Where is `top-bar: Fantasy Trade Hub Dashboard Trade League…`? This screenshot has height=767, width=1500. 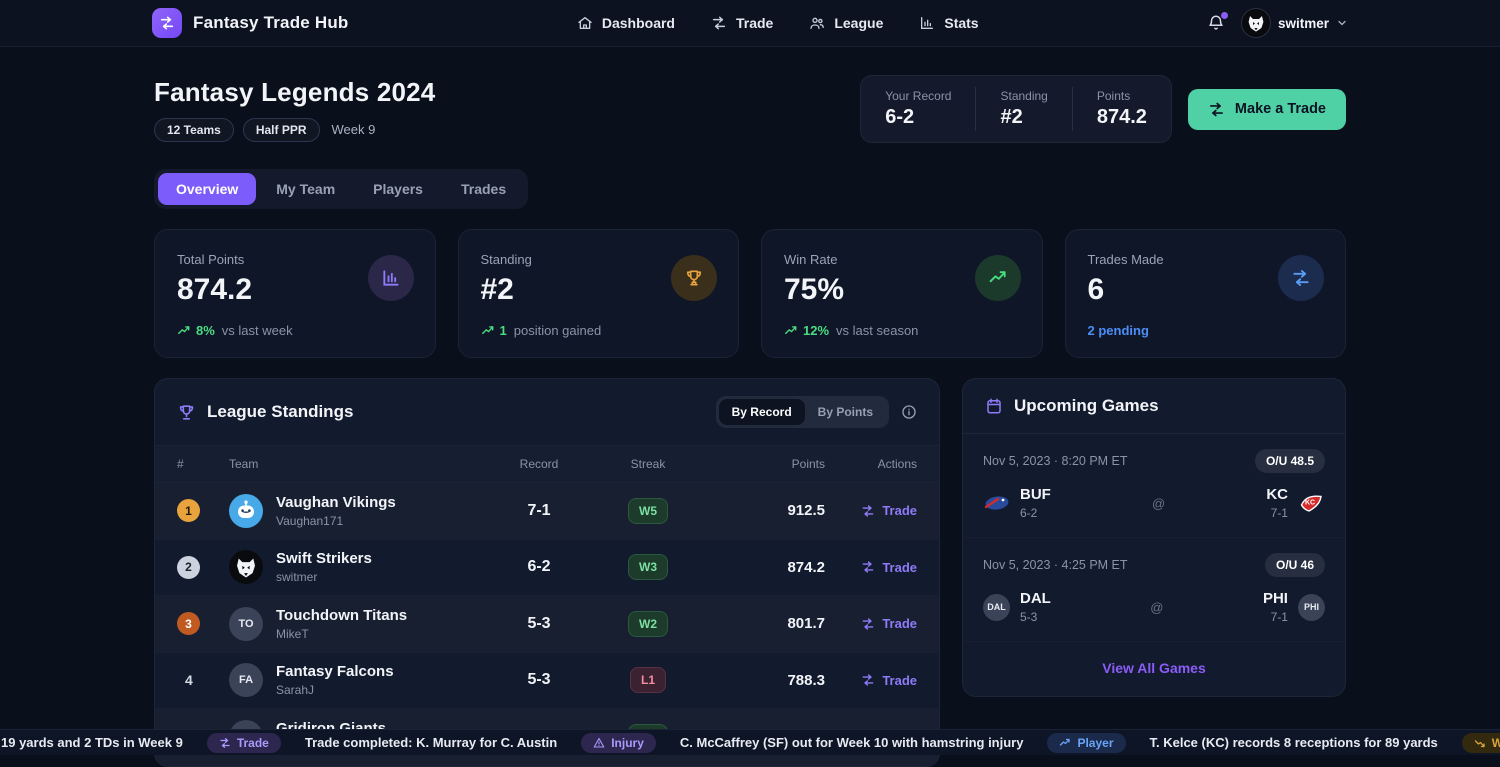
top-bar: Fantasy Trade Hub Dashboard Trade League… is located at coordinates (750, 23).